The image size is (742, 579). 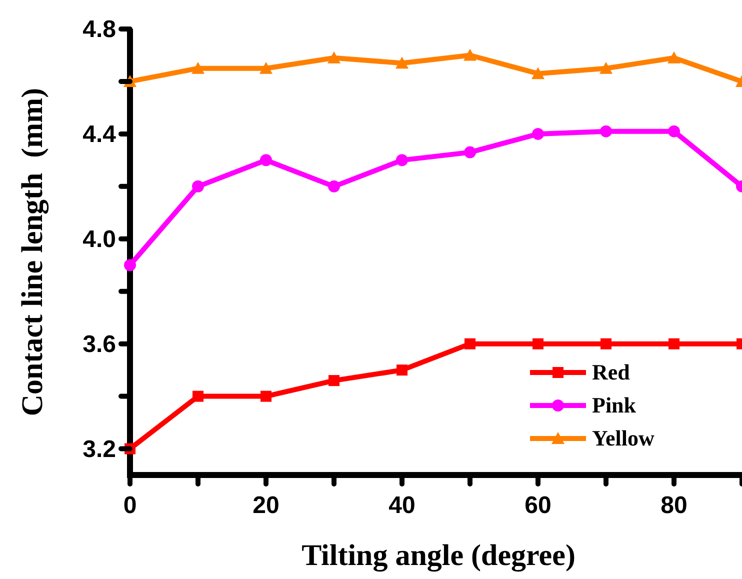 What do you see at coordinates (674, 505) in the screenshot?
I see `x-tick-label: 80` at bounding box center [674, 505].